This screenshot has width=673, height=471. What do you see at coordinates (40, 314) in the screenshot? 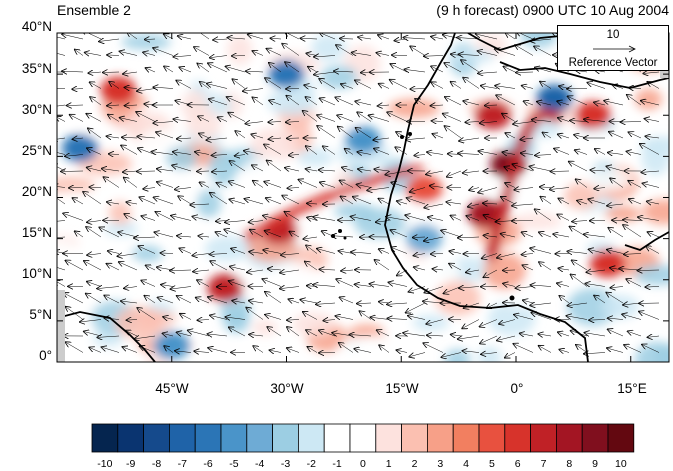
I see `y-tick-label: 5°N` at bounding box center [40, 314].